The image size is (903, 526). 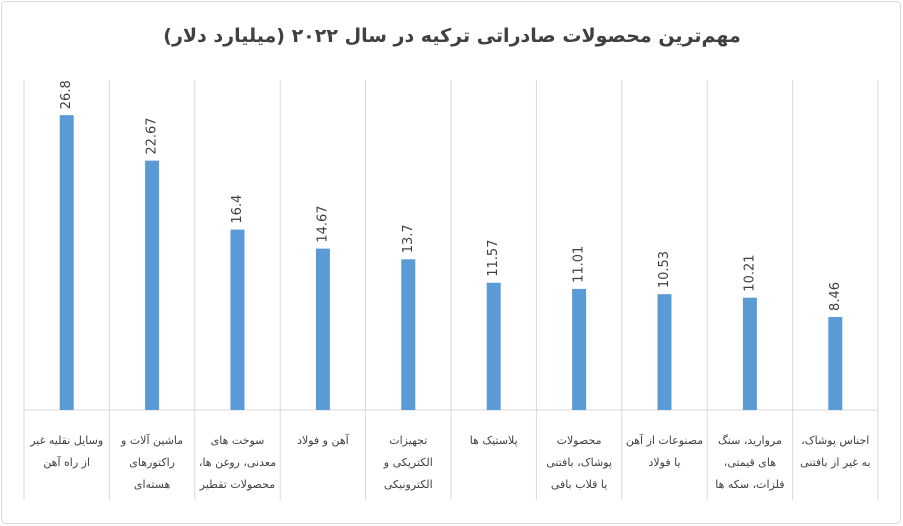 I want to click on value-label: 26.8, so click(x=66, y=94).